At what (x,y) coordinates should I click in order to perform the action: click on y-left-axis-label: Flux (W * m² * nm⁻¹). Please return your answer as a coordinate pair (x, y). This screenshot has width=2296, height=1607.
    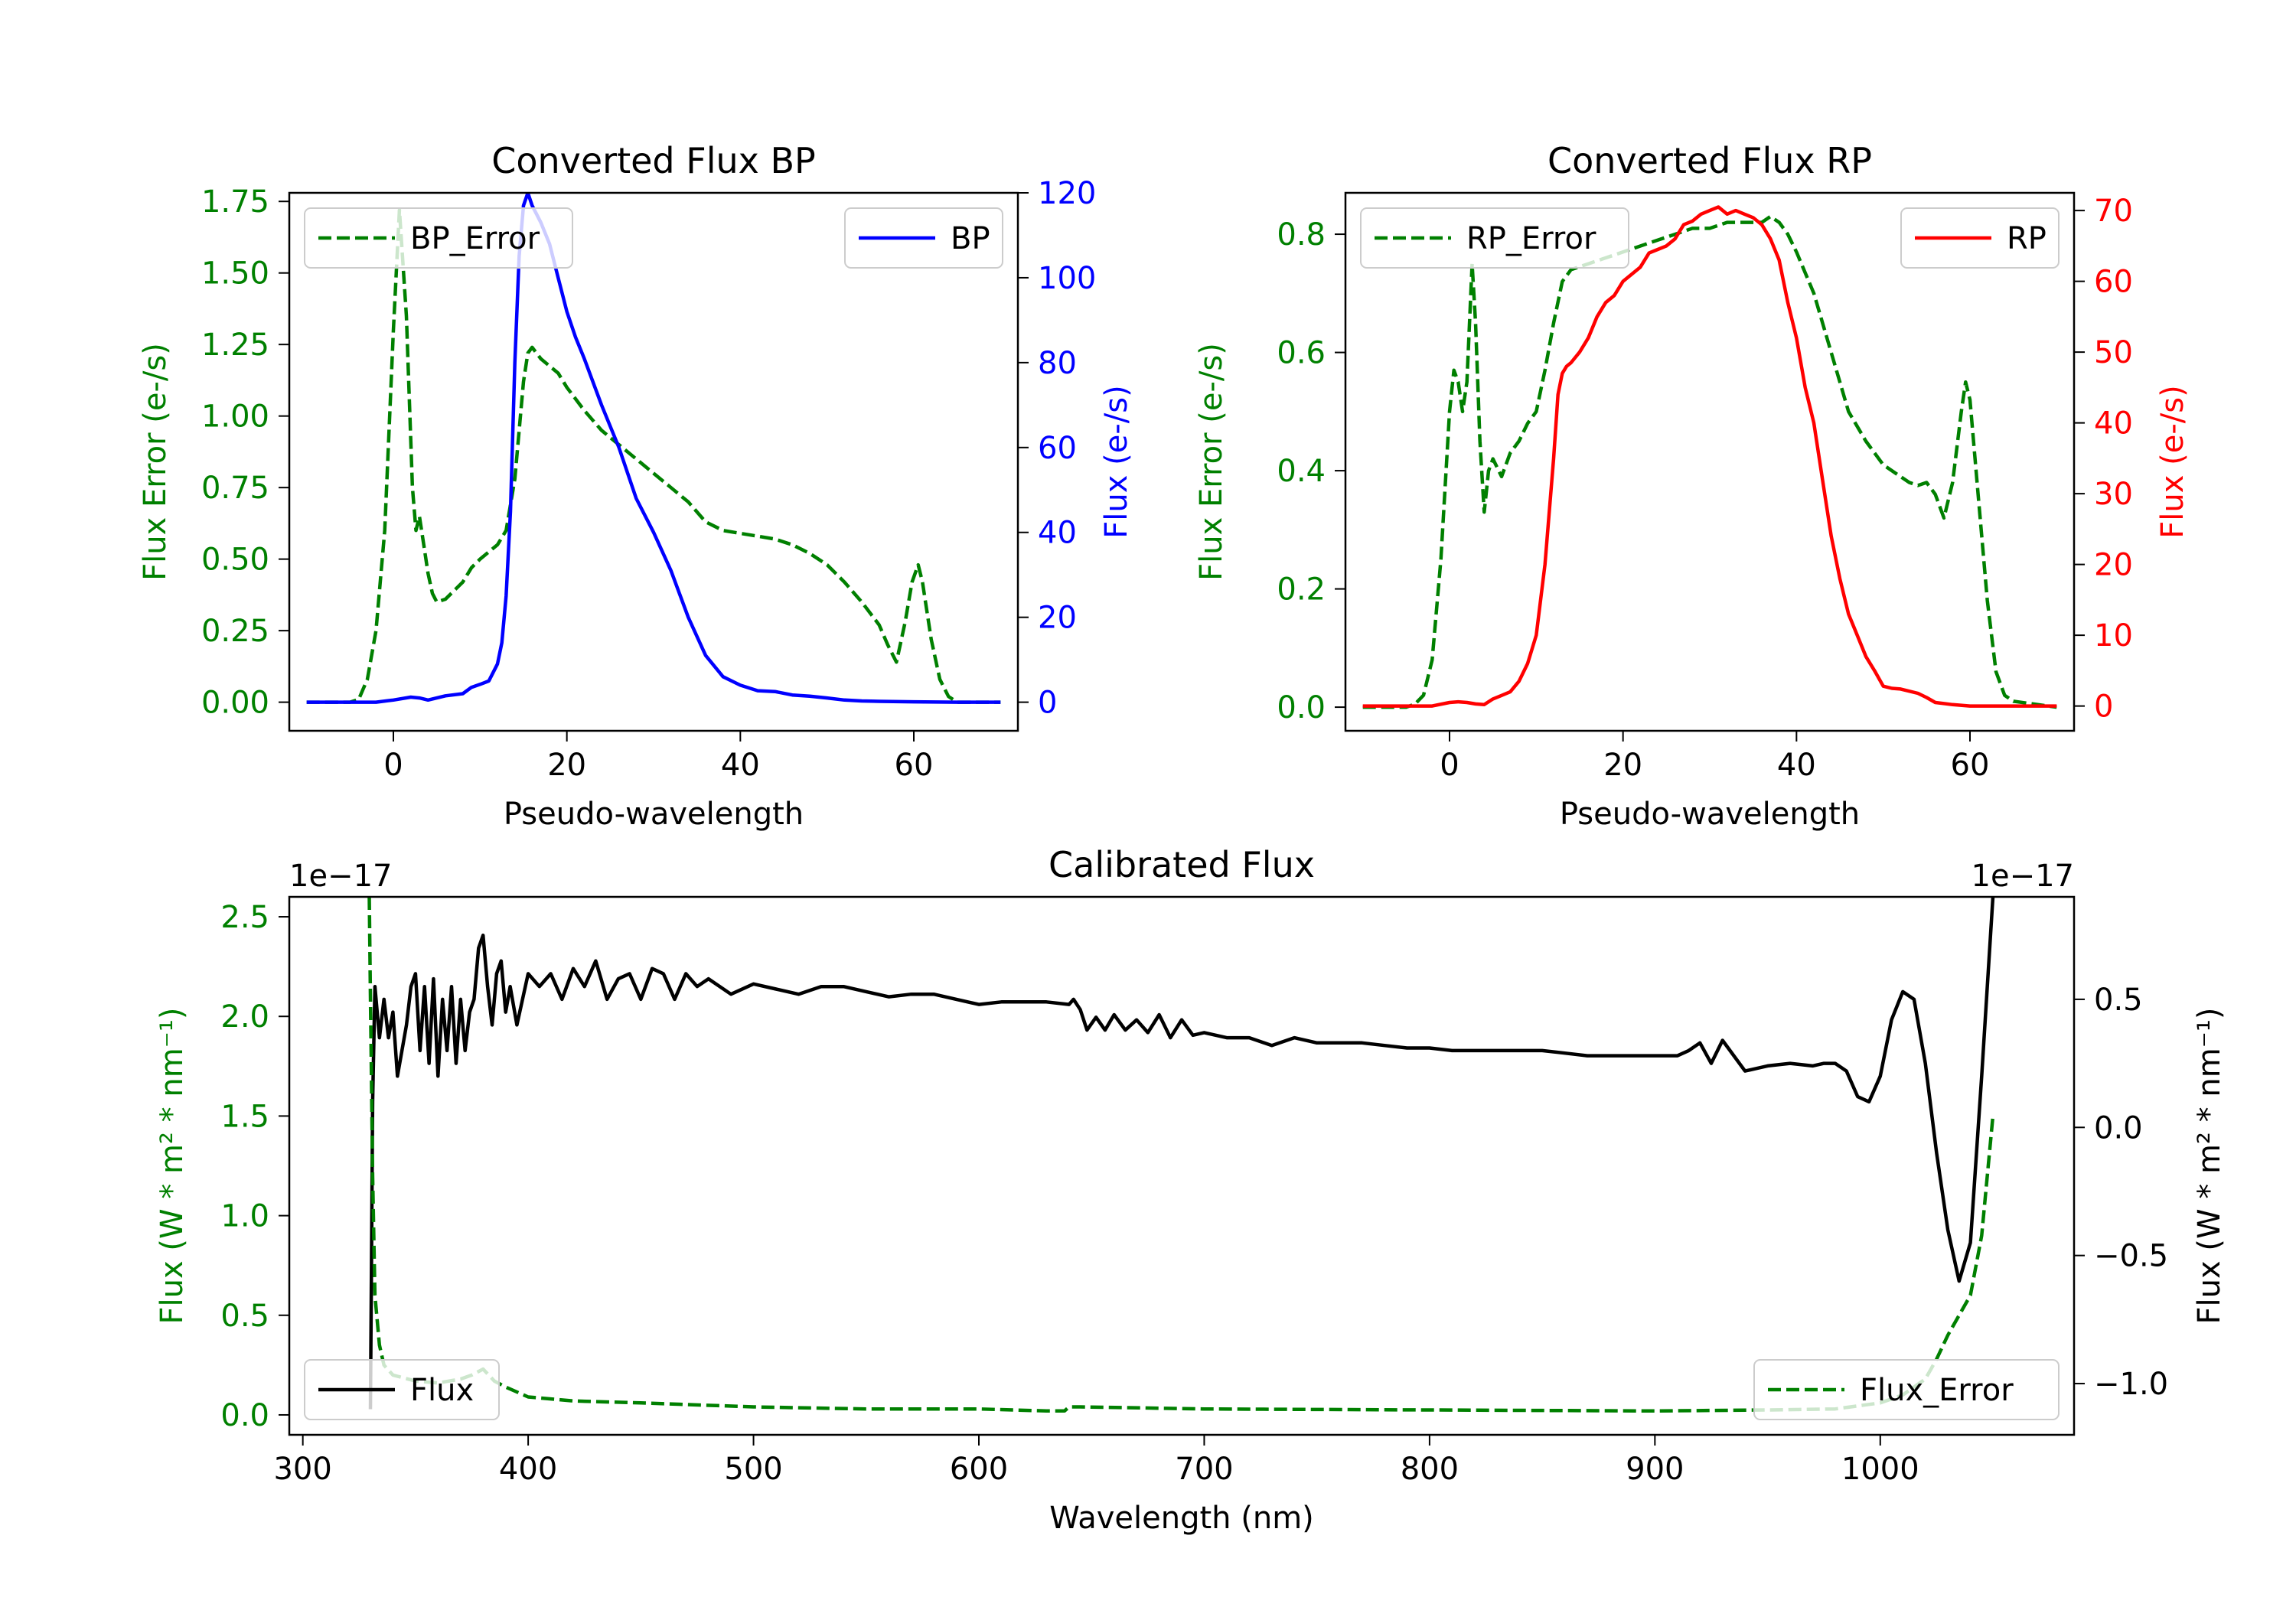
    Looking at the image, I should click on (172, 1166).